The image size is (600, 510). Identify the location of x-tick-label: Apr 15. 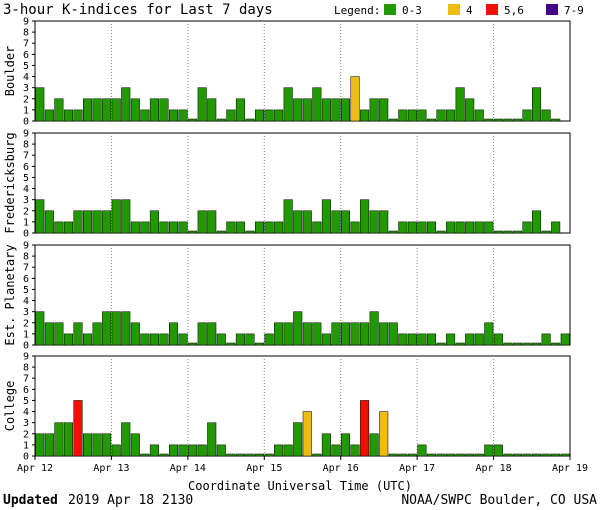
(264, 468).